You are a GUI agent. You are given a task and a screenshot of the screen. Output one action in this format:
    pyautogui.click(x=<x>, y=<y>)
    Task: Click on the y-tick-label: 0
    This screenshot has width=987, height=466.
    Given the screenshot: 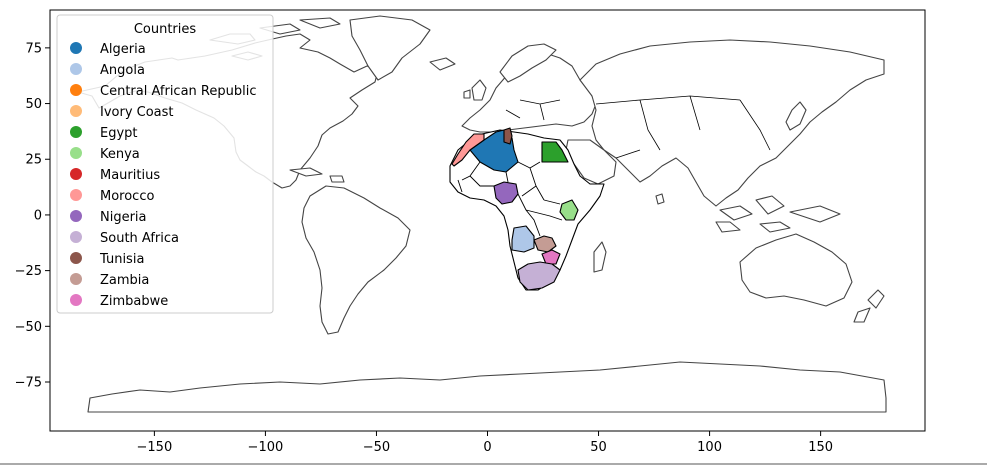 What is the action you would take?
    pyautogui.click(x=38, y=215)
    